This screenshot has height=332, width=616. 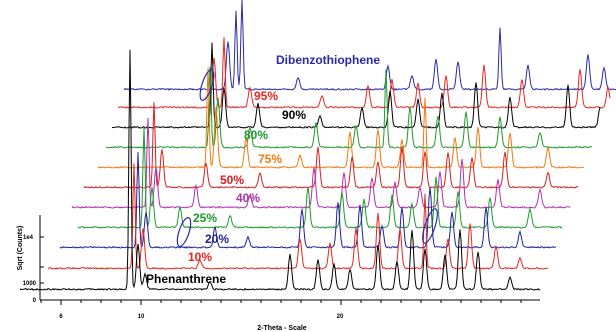 I want to click on series-label: 50%, so click(x=232, y=180).